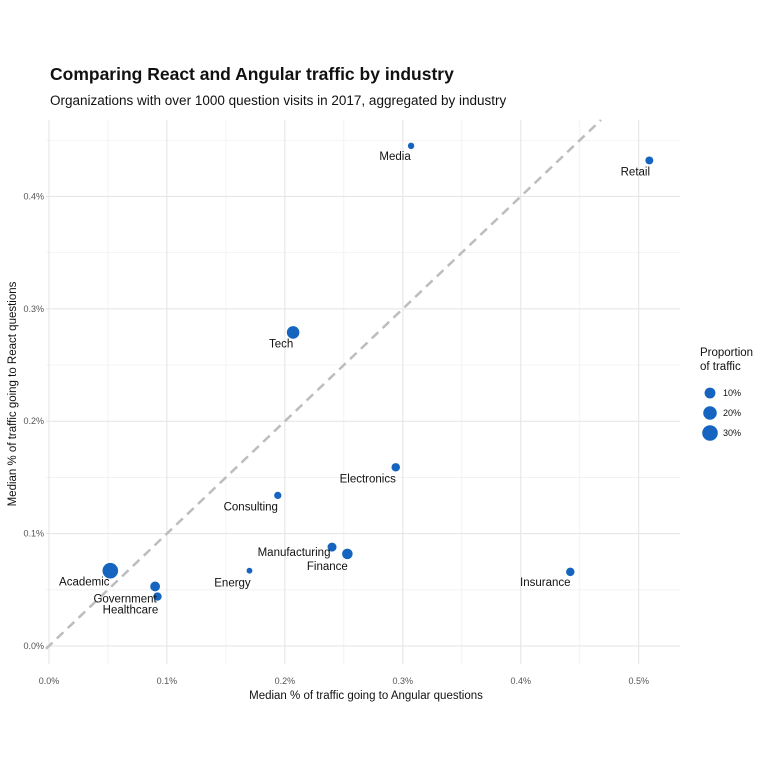  What do you see at coordinates (327, 567) in the screenshot?
I see `label-finance: Finance` at bounding box center [327, 567].